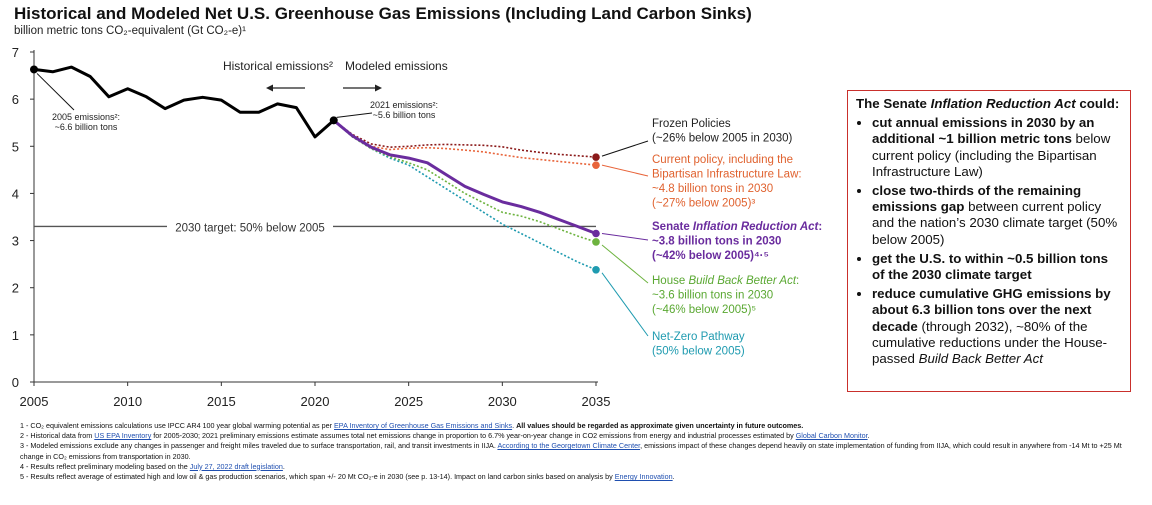 The height and width of the screenshot is (505, 1152). I want to click on label-leader-bbb, so click(625, 264).